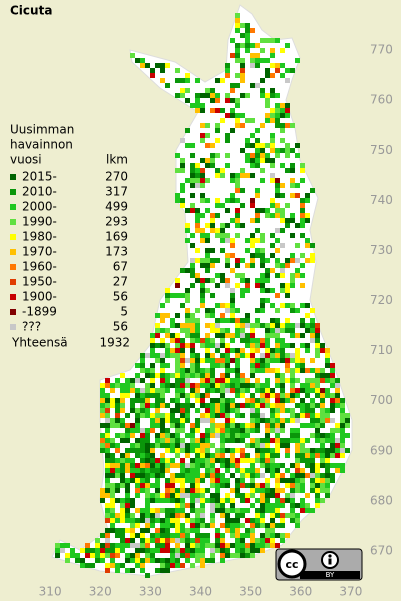 The height and width of the screenshot is (601, 401). What do you see at coordinates (116, 222) in the screenshot?
I see `legend-count: 293` at bounding box center [116, 222].